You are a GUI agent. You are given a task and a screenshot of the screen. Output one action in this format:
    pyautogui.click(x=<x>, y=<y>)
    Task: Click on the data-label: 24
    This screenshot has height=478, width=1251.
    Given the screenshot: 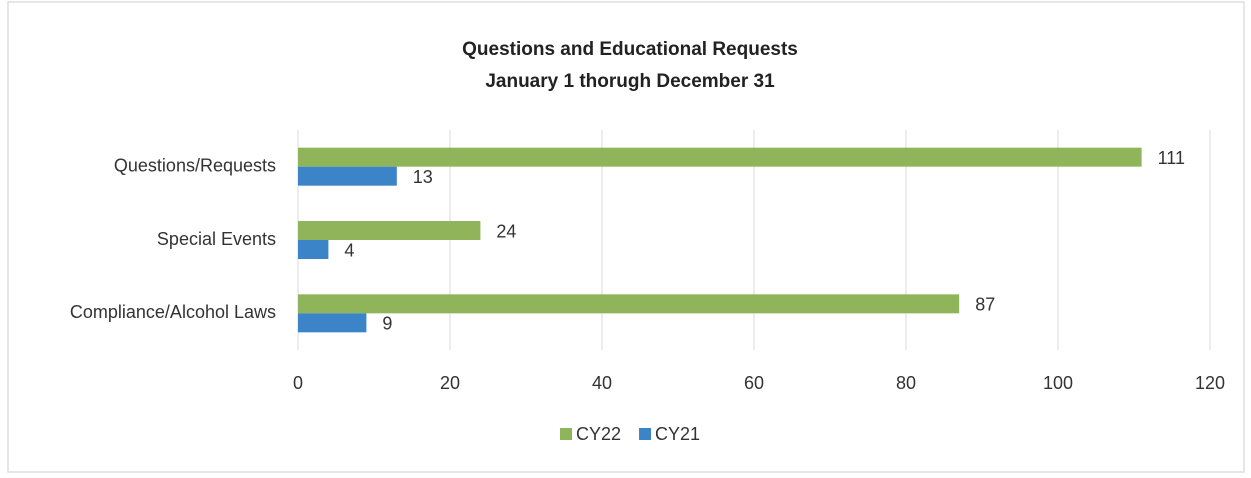 What is the action you would take?
    pyautogui.click(x=506, y=231)
    